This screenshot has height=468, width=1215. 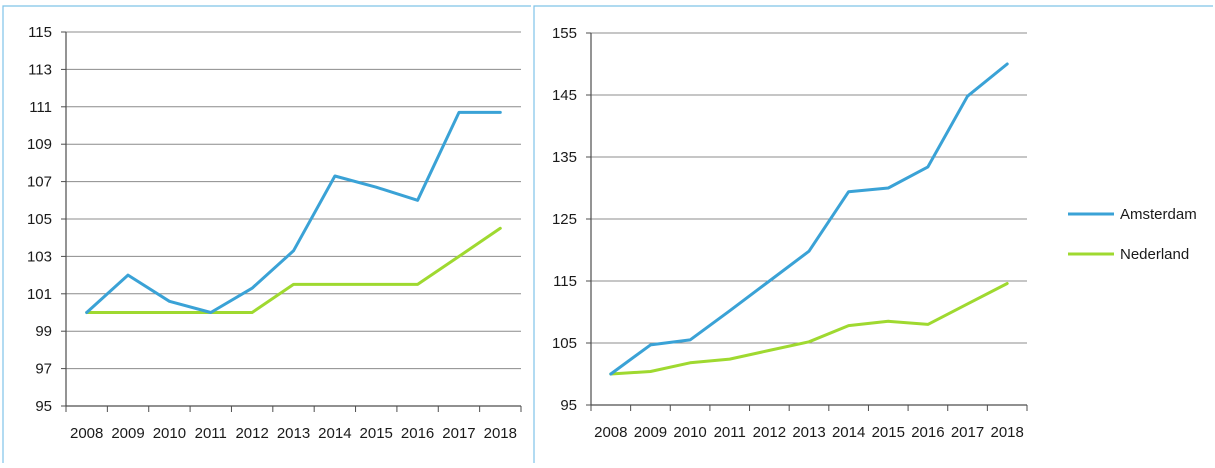 What do you see at coordinates (43, 331) in the screenshot?
I see `y-tick-label: 99` at bounding box center [43, 331].